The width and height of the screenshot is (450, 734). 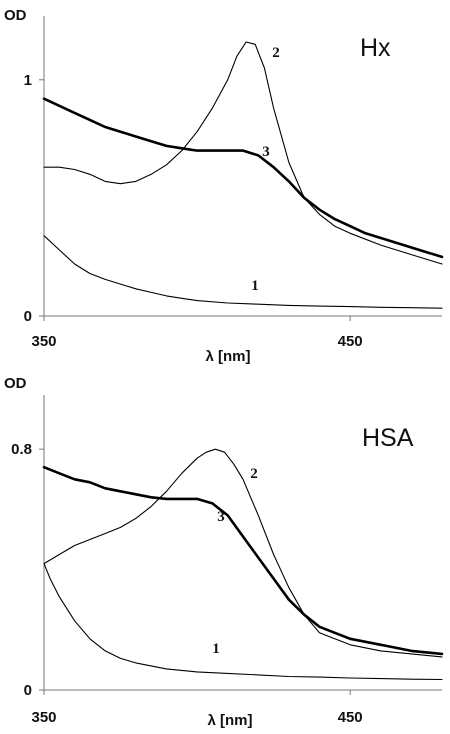 What do you see at coordinates (21, 449) in the screenshot?
I see `y-tick-label: 0.8` at bounding box center [21, 449].